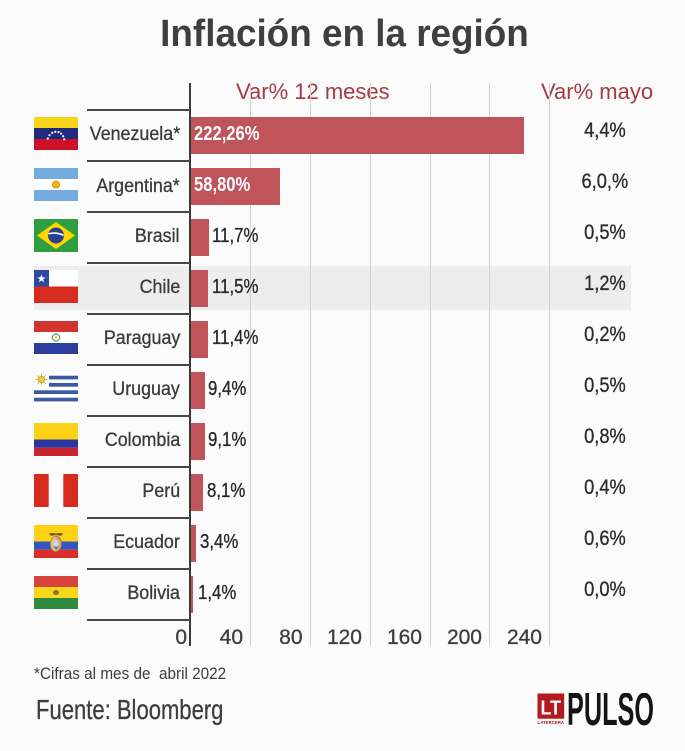  What do you see at coordinates (551, 723) in the screenshot?
I see `svg-text: LATERCERA` at bounding box center [551, 723].